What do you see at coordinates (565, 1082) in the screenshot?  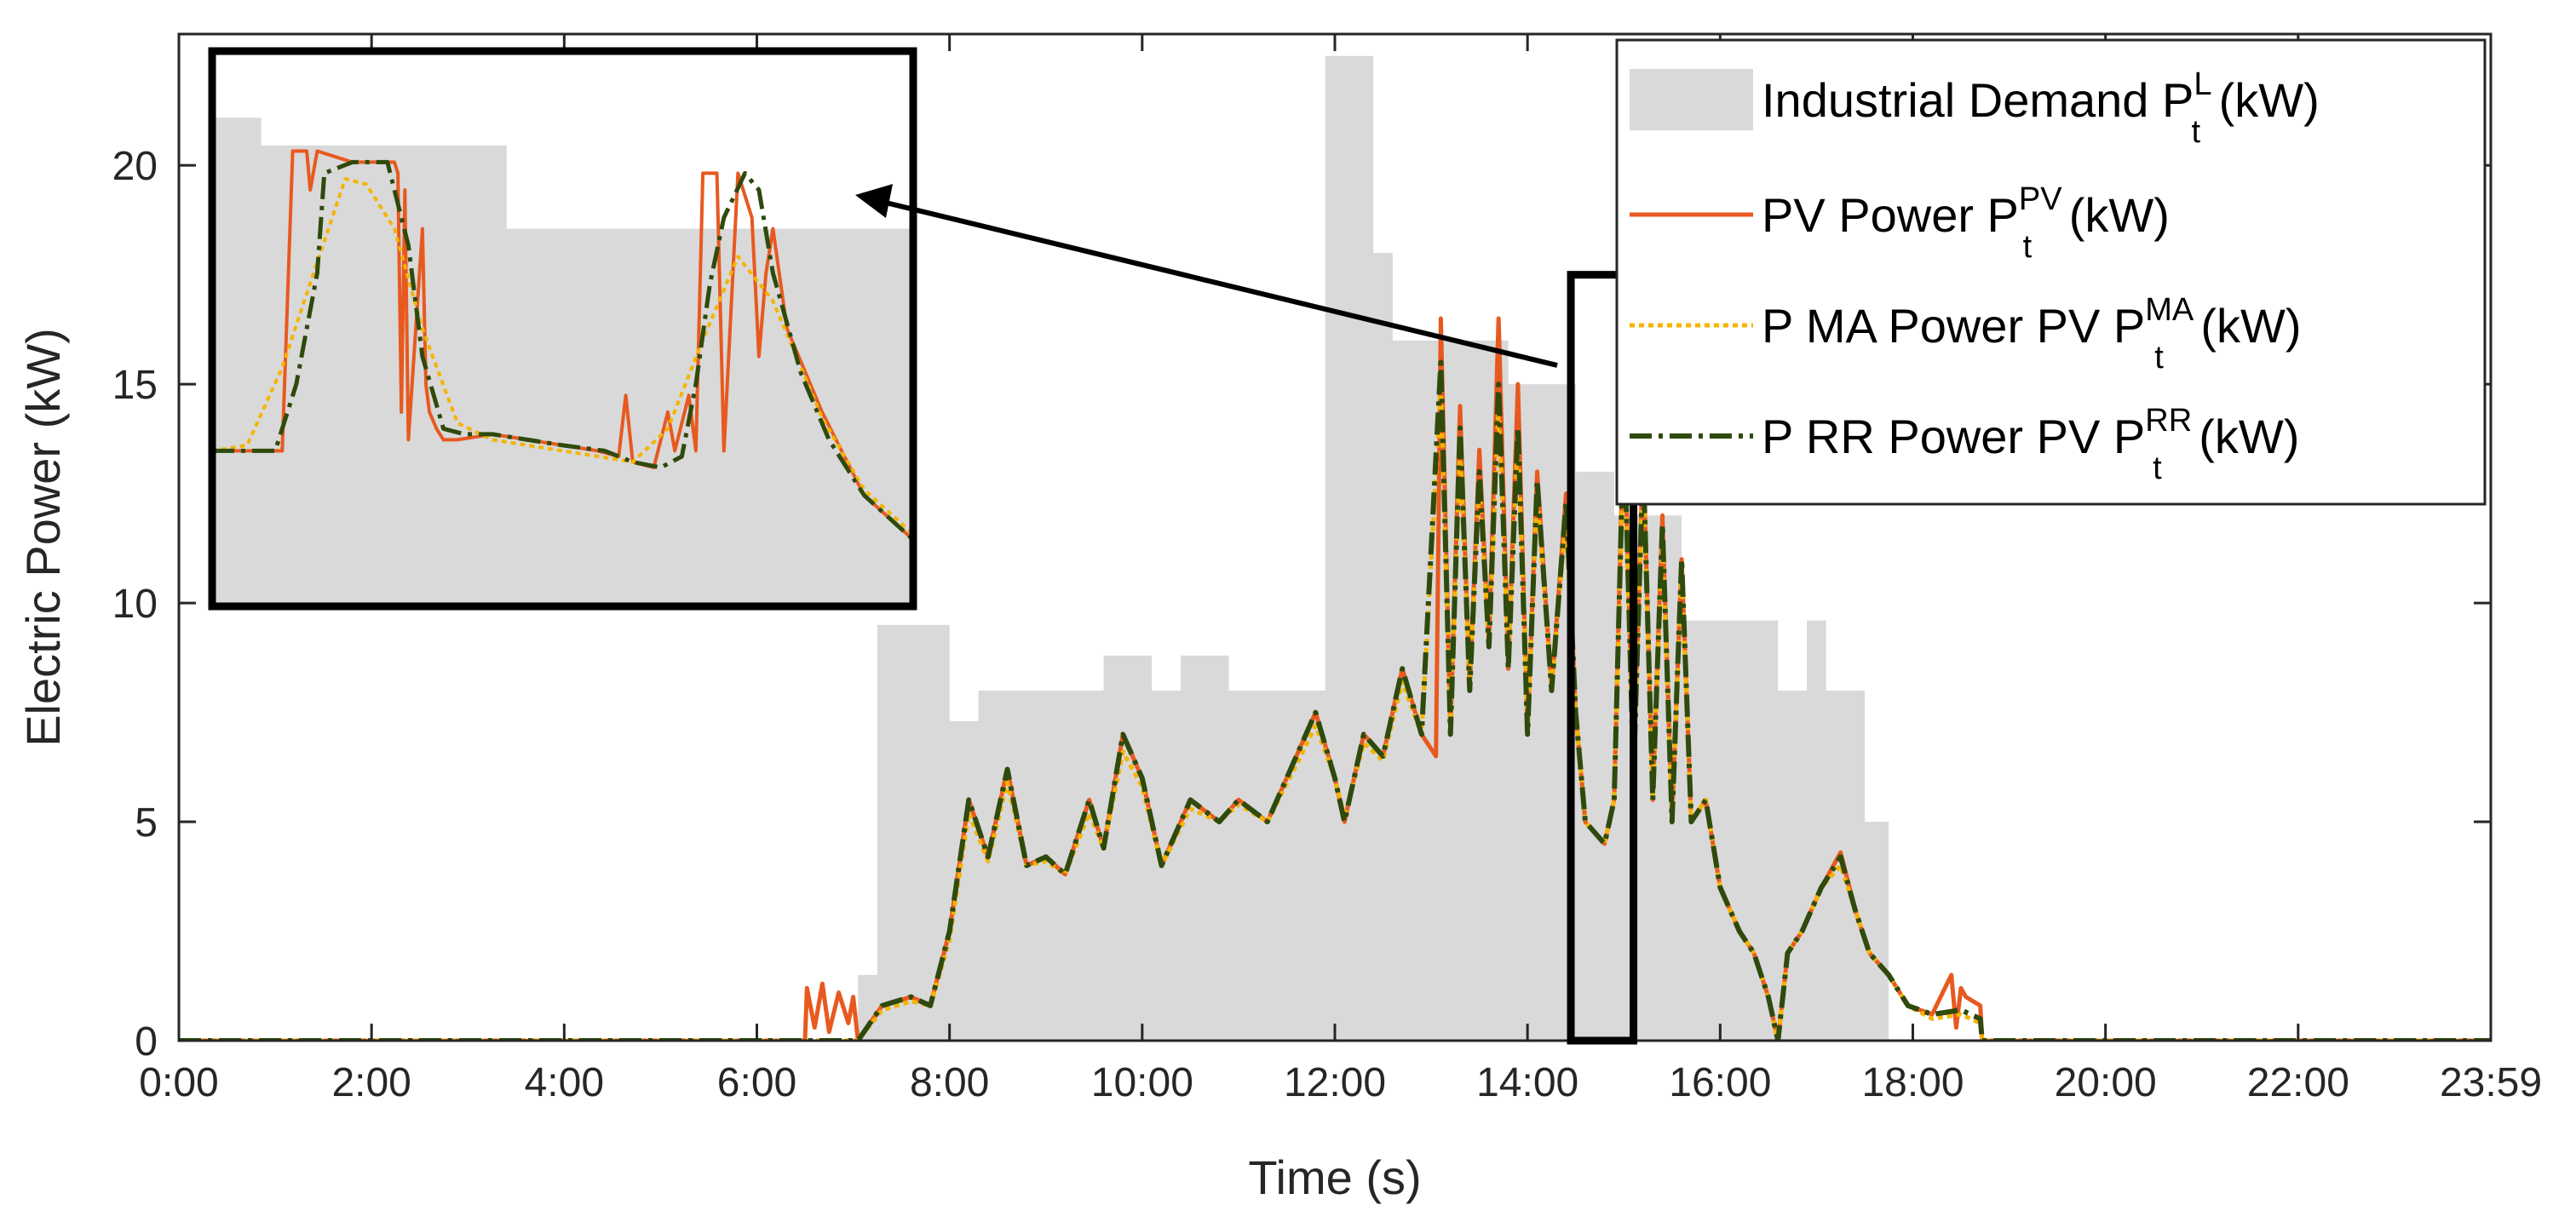 I see `x-tick-label: 4:00` at bounding box center [565, 1082].